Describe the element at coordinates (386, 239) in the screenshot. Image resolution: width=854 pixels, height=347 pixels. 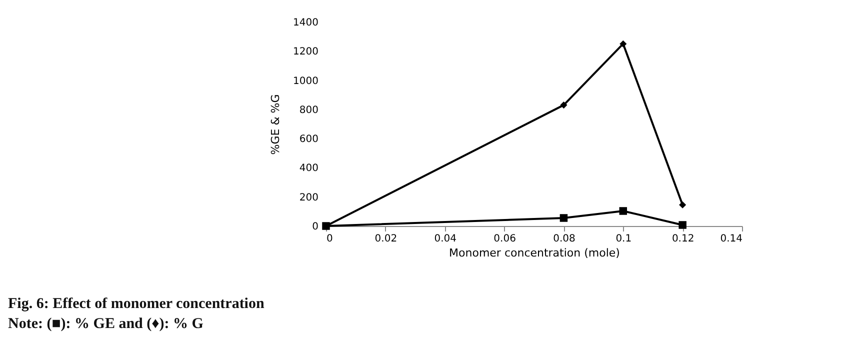
I see `x-tick-label: 0.02` at that location.